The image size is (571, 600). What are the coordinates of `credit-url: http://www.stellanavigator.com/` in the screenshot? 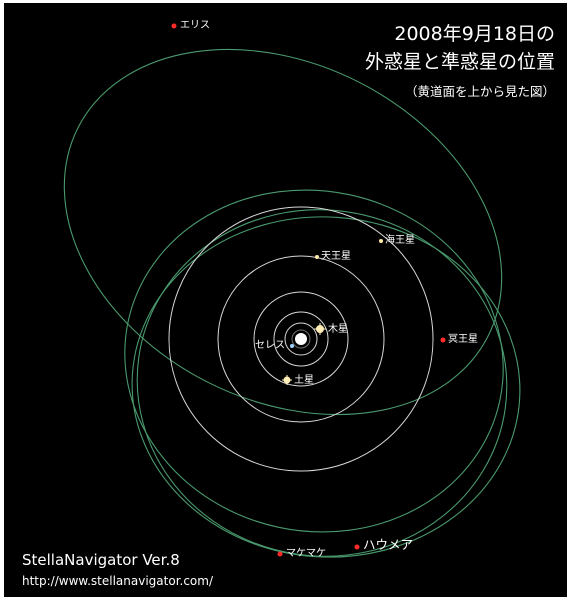 It's located at (118, 581).